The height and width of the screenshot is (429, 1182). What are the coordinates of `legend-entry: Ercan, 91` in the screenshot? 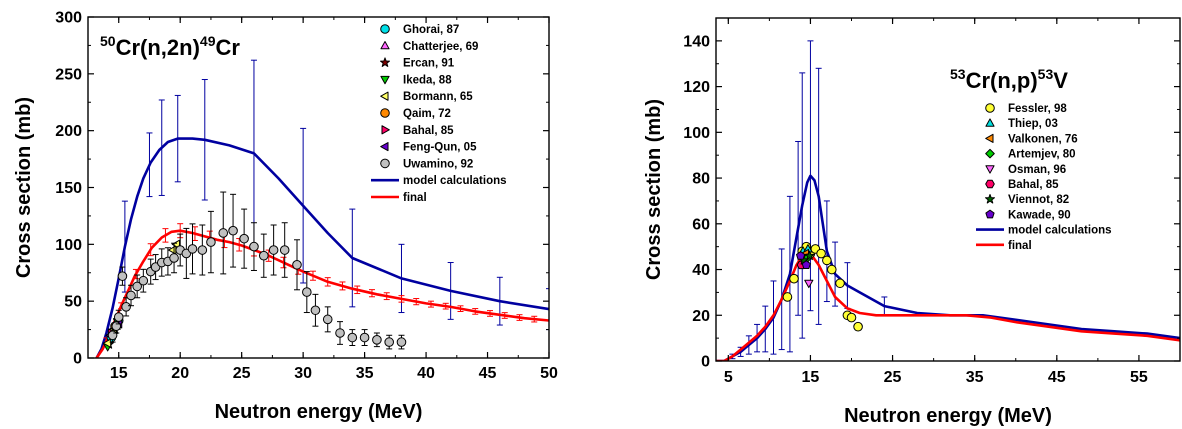 It's located at (417, 63).